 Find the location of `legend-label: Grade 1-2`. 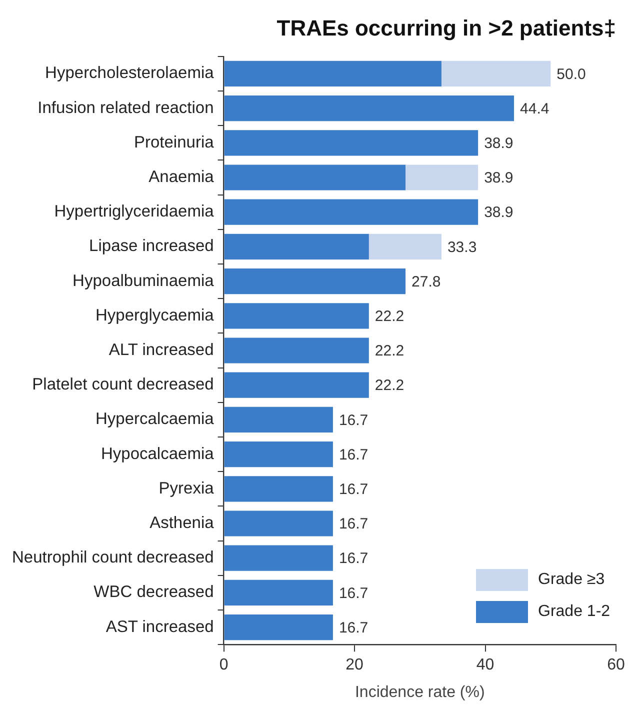

legend-label: Grade 1-2 is located at coordinates (574, 611).